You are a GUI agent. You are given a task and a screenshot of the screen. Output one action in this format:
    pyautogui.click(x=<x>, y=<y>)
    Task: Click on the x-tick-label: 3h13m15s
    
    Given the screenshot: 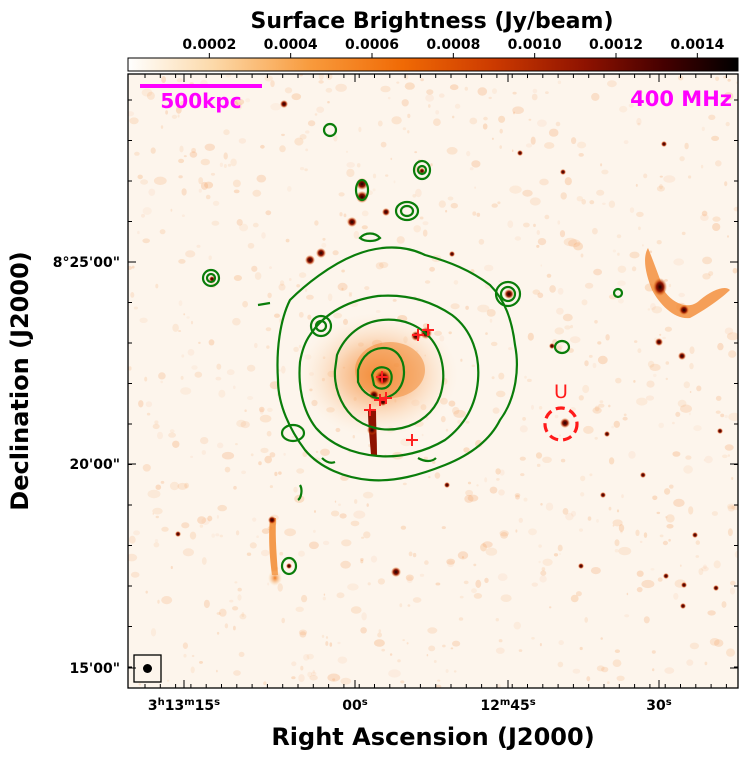 What is the action you would take?
    pyautogui.click(x=184, y=706)
    